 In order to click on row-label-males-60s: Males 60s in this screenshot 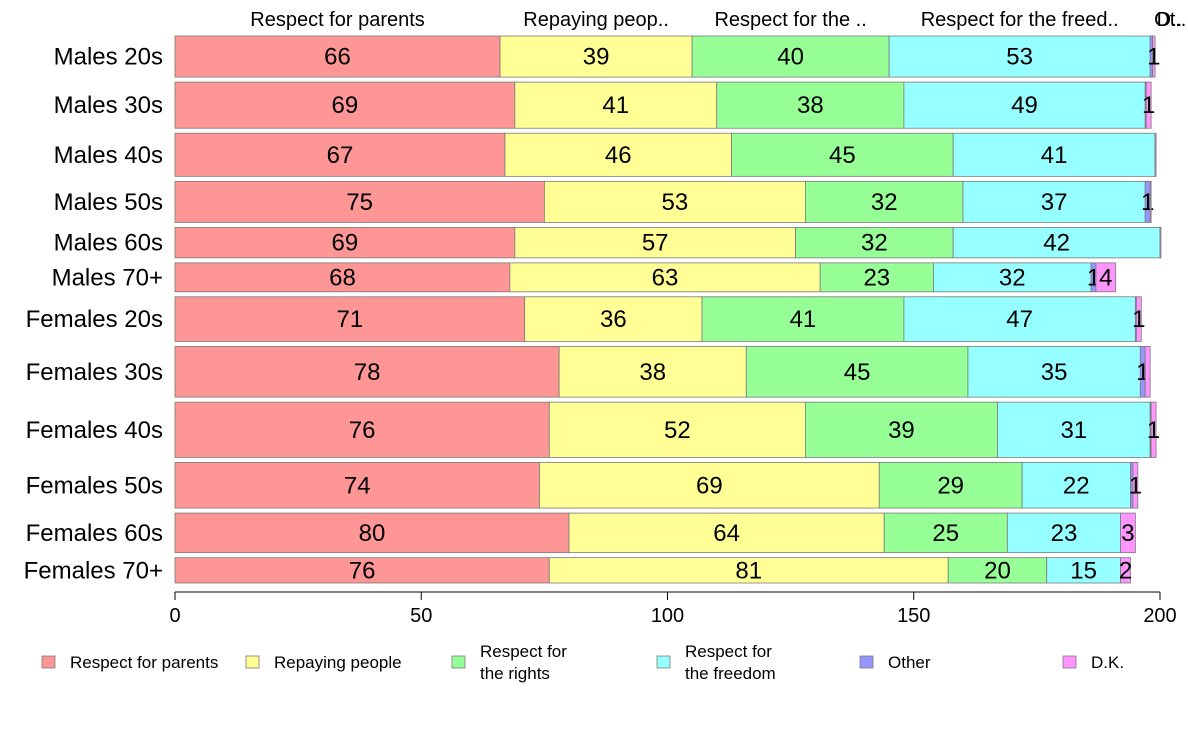, I will do `click(108, 243)`.